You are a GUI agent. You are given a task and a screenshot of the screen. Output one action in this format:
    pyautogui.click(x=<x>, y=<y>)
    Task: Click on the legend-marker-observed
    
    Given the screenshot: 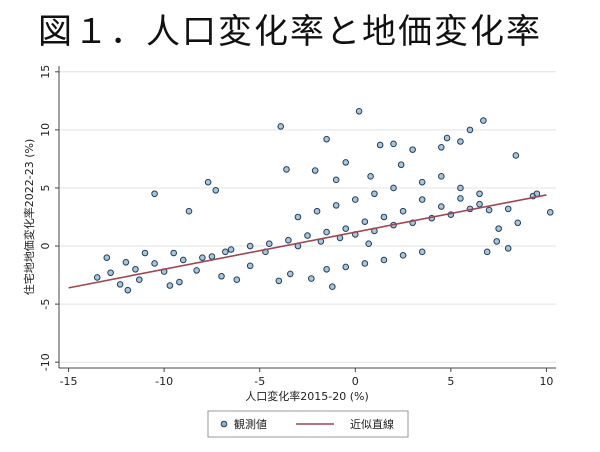 What is the action you would take?
    pyautogui.click(x=224, y=424)
    